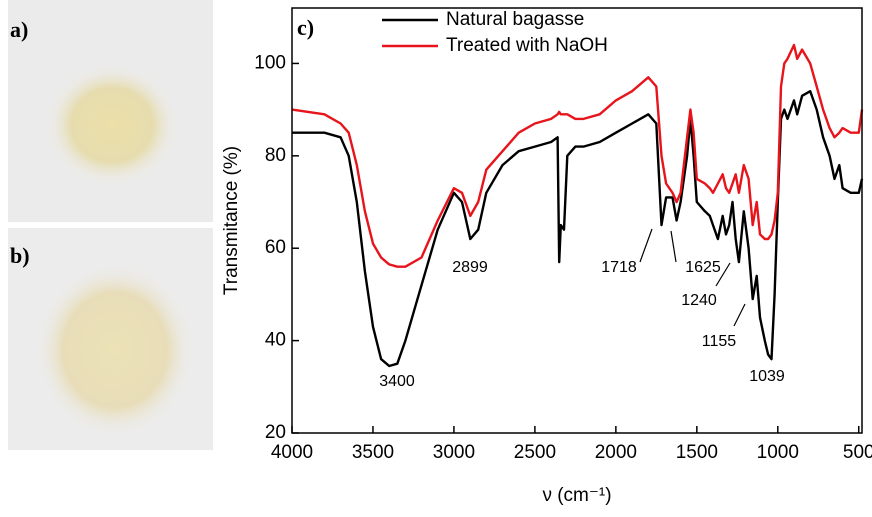 This screenshot has height=517, width=872. What do you see at coordinates (275, 340) in the screenshot?
I see `y-tick-label: 40` at bounding box center [275, 340].